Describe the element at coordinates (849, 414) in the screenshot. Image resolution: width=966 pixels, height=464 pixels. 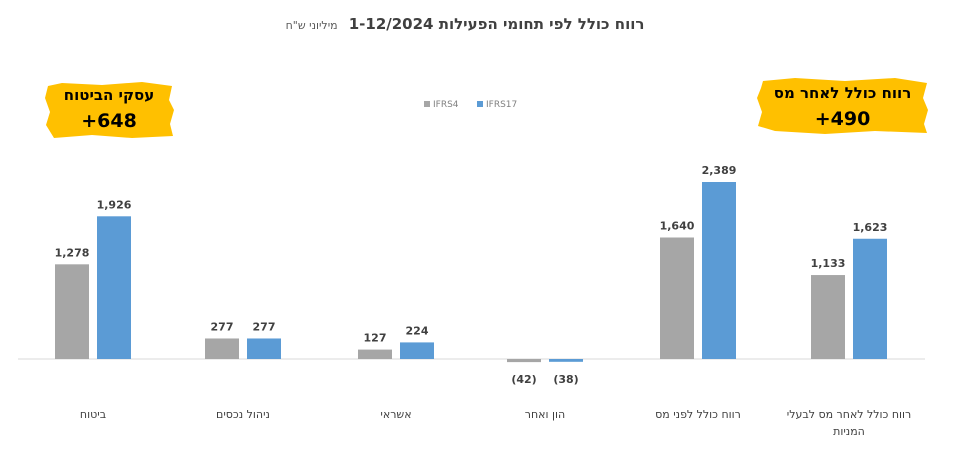
I see `category-label: רווח כולל לאחר מס לבעלי` at that location.